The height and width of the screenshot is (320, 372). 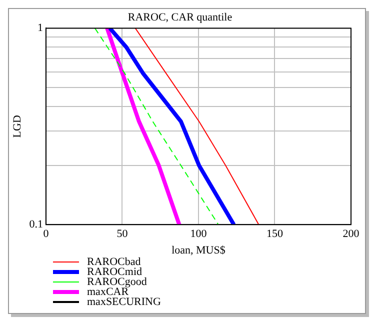 What do you see at coordinates (275, 234) in the screenshot?
I see `x-tick-label: 150` at bounding box center [275, 234].